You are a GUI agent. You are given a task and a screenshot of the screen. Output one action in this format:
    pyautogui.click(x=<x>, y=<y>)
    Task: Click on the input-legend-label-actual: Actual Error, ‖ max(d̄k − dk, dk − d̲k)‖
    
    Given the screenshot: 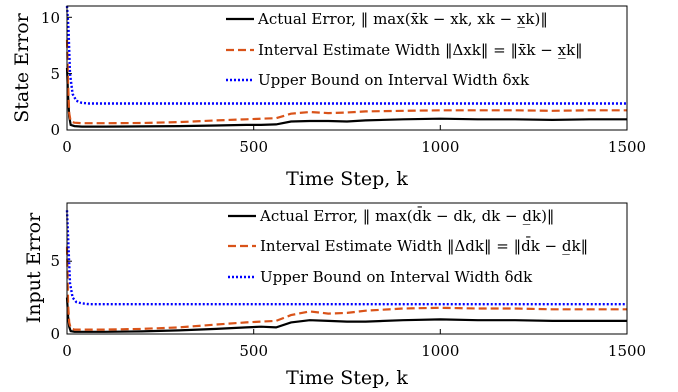 What is the action you would take?
    pyautogui.click(x=406, y=216)
    